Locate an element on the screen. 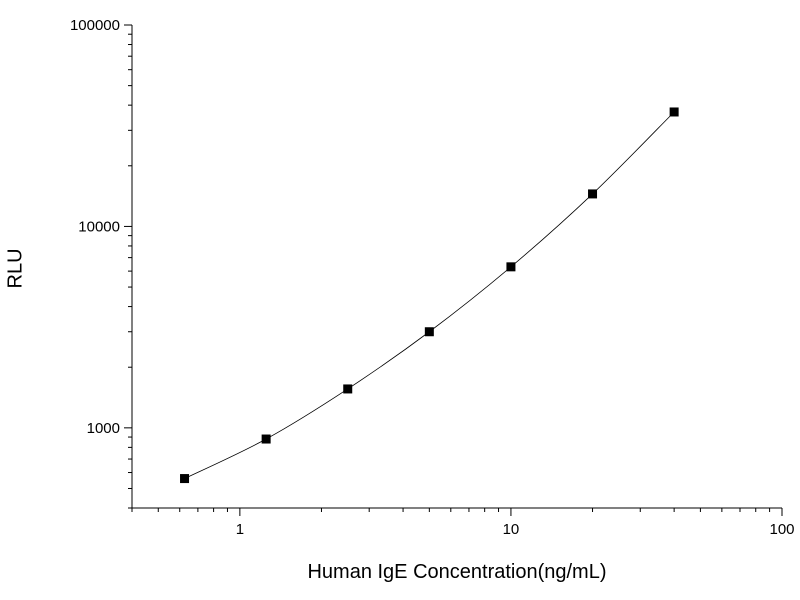 This screenshot has height=600, width=800. x-ticks: 1 10 100 is located at coordinates (463, 523).